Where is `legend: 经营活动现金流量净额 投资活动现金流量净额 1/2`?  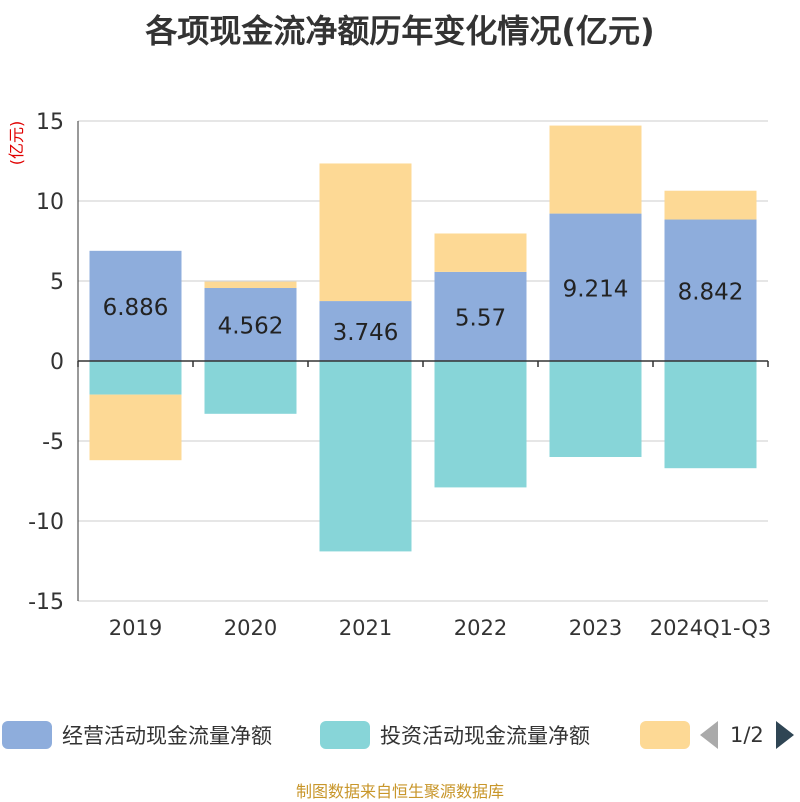
legend: 经营活动现金流量净额 投资活动现金流量净额 1/2 is located at coordinates (400, 735).